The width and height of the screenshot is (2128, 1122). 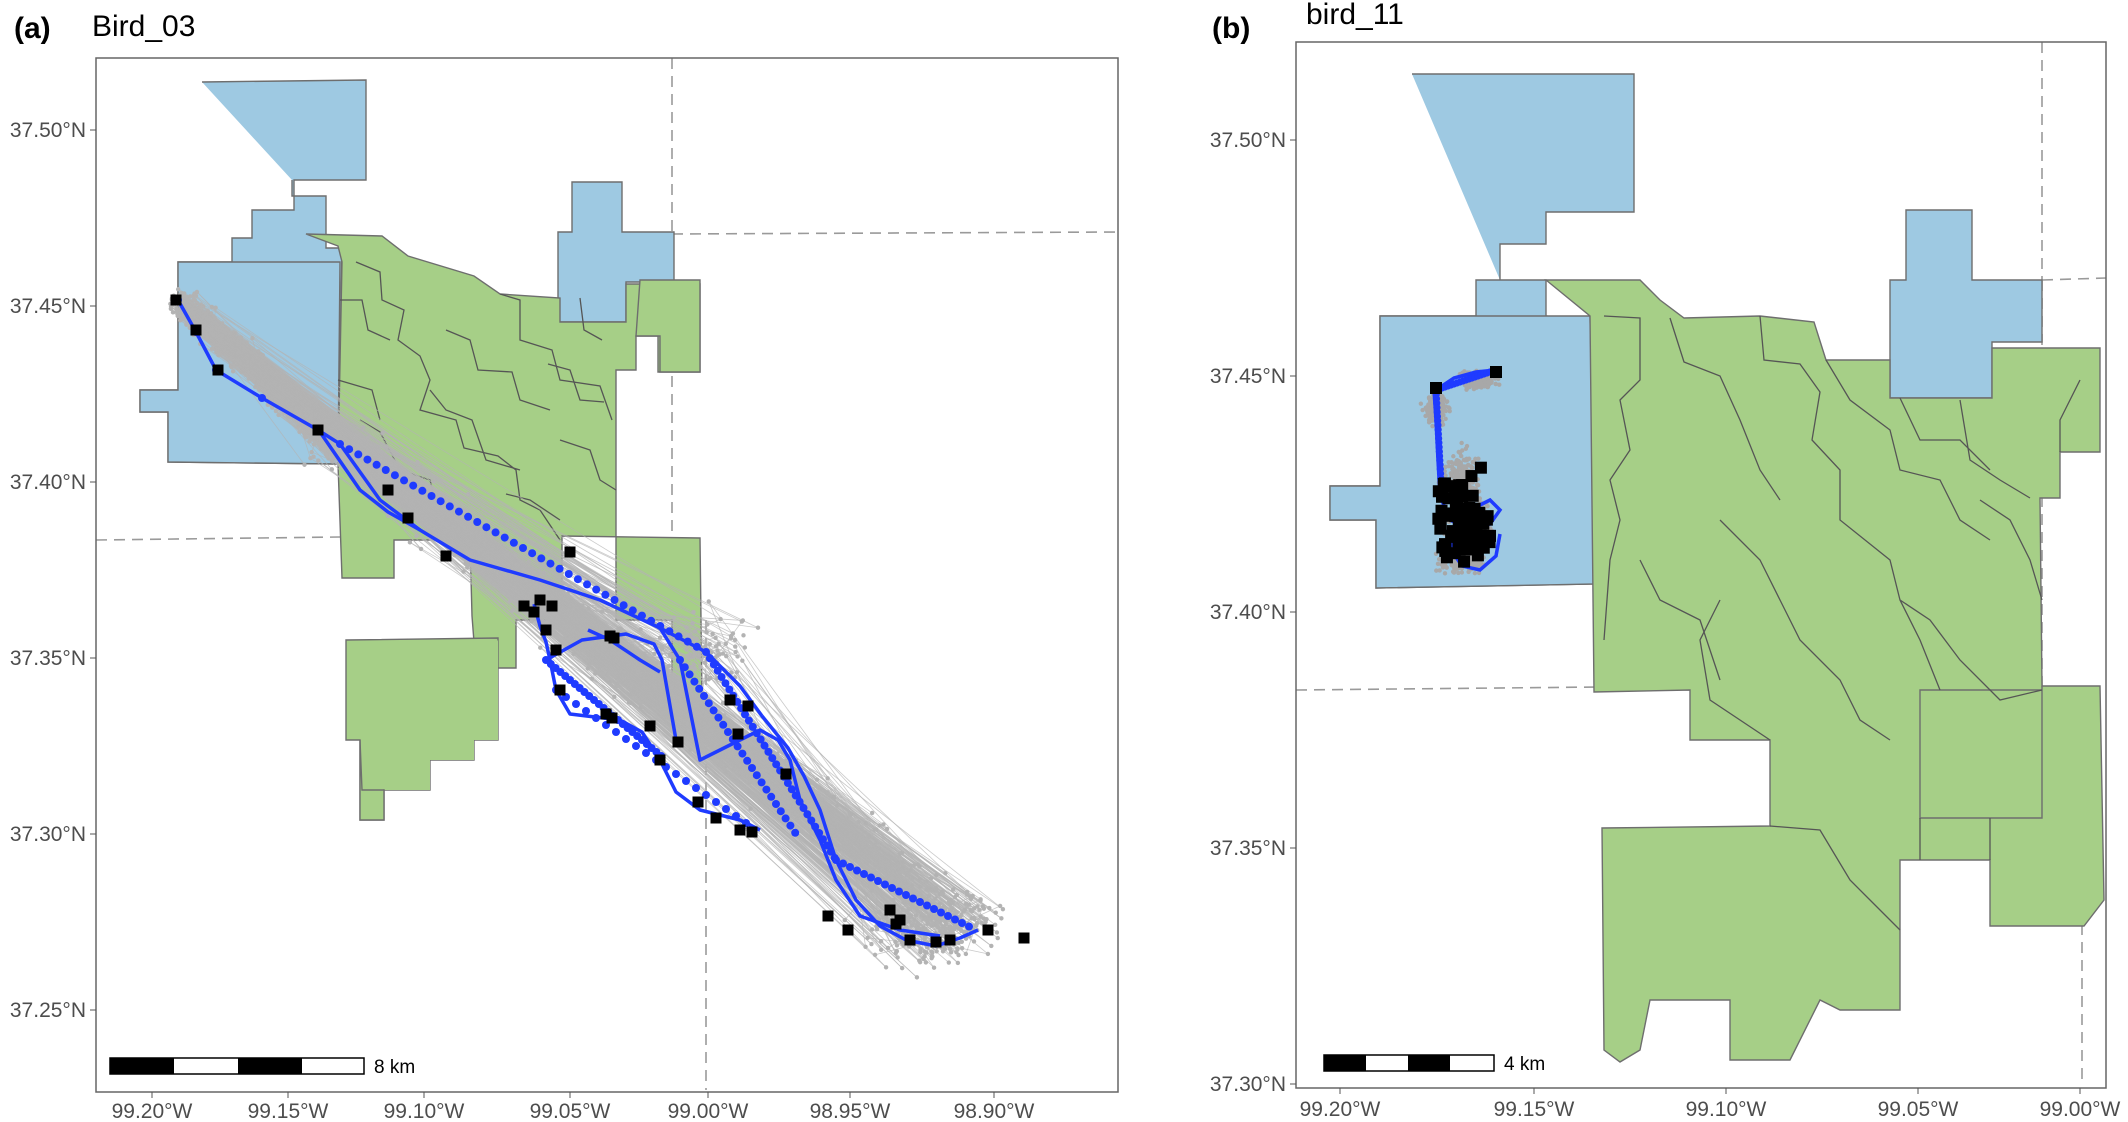 What do you see at coordinates (152, 1111) in the screenshot?
I see `x-tick-label: 99.20°W` at bounding box center [152, 1111].